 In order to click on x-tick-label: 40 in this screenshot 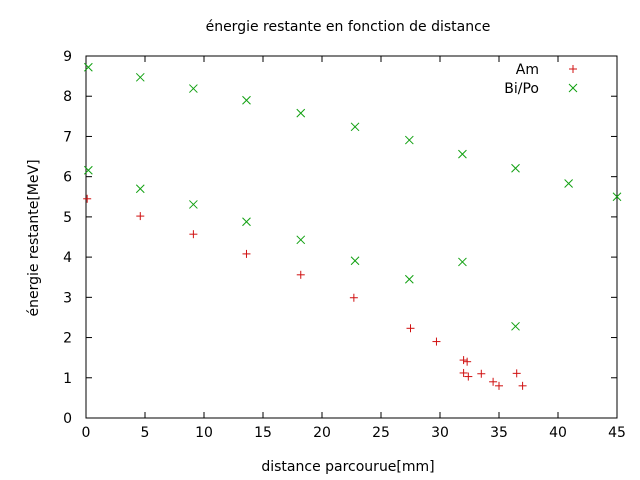, I will do `click(558, 433)`.